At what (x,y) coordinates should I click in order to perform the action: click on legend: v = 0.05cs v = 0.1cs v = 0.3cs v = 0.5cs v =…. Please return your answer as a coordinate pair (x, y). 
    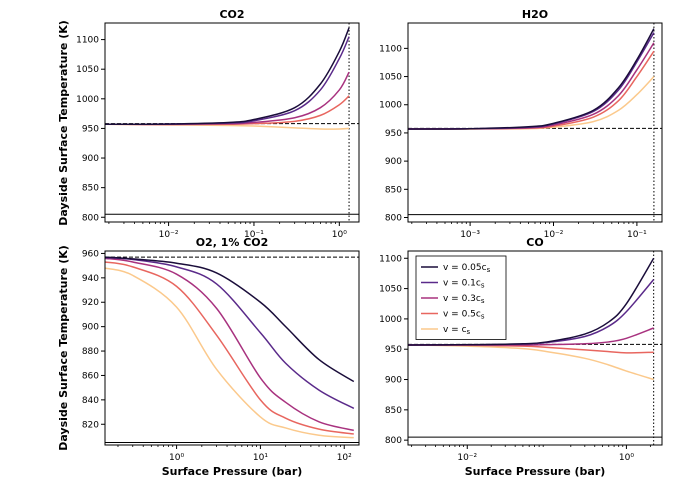
    Looking at the image, I should click on (461, 297).